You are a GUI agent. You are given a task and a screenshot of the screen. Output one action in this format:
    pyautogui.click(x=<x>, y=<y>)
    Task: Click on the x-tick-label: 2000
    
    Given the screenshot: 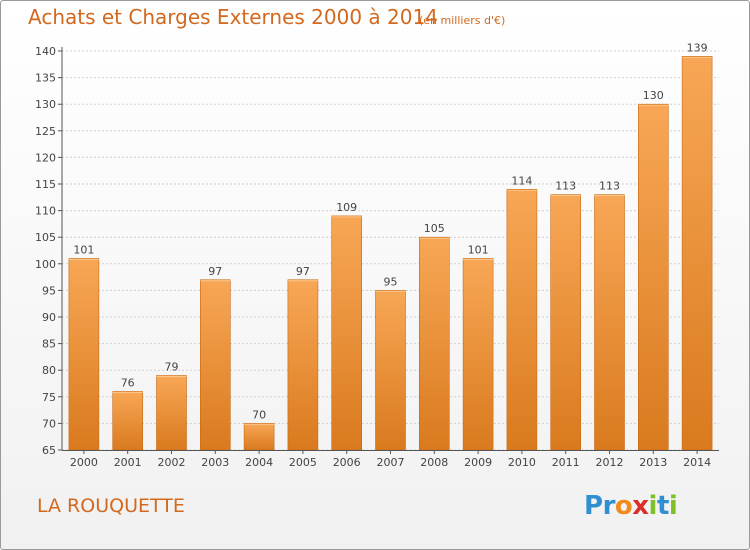 What is the action you would take?
    pyautogui.click(x=84, y=462)
    